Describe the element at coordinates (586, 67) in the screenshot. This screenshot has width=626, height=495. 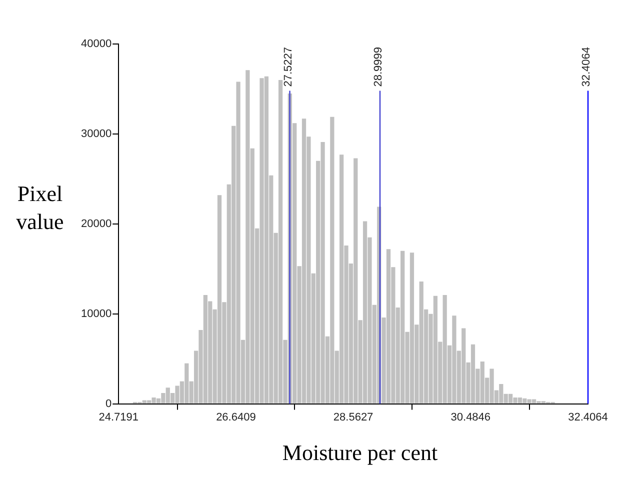
I see `ref-line-label: 32.4064` at that location.